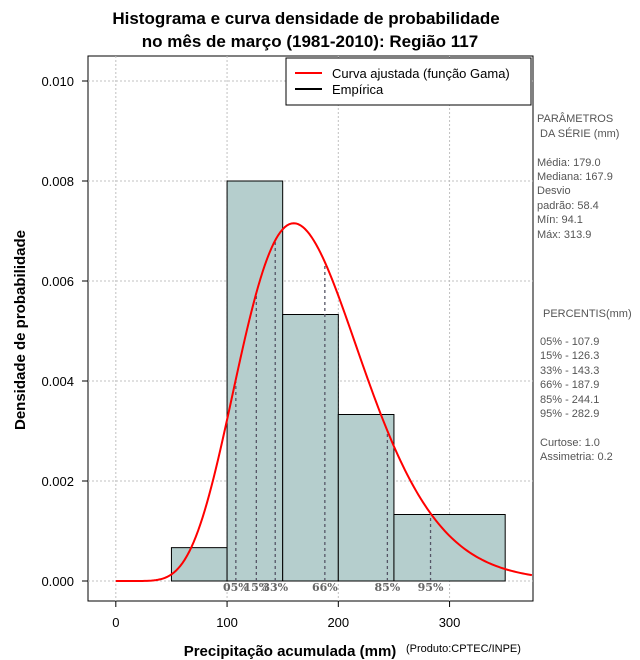 Image resolution: width=640 pixels, height=660 pixels. Describe the element at coordinates (115, 622) in the screenshot. I see `x-tick-label: 0` at that location.